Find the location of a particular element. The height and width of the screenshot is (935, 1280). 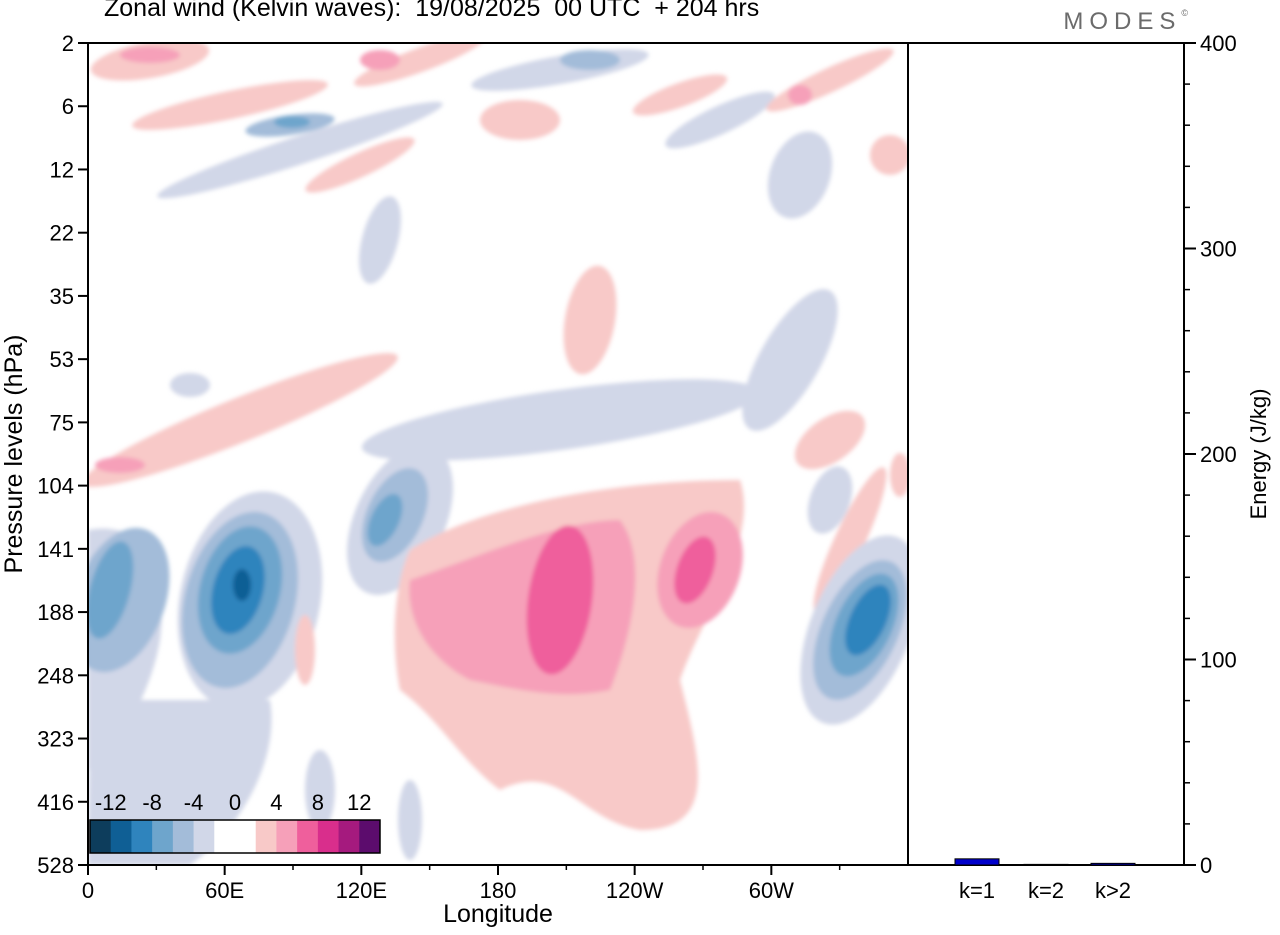

y-tick-label: 12 is located at coordinates (62, 169).